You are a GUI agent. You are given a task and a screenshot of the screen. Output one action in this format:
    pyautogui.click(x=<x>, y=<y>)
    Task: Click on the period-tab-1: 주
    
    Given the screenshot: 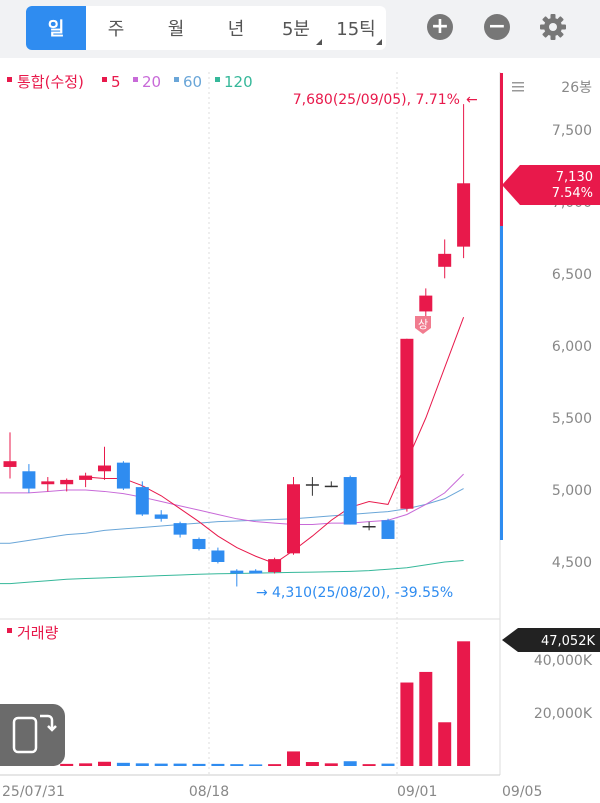 What is the action you would take?
    pyautogui.click(x=116, y=29)
    